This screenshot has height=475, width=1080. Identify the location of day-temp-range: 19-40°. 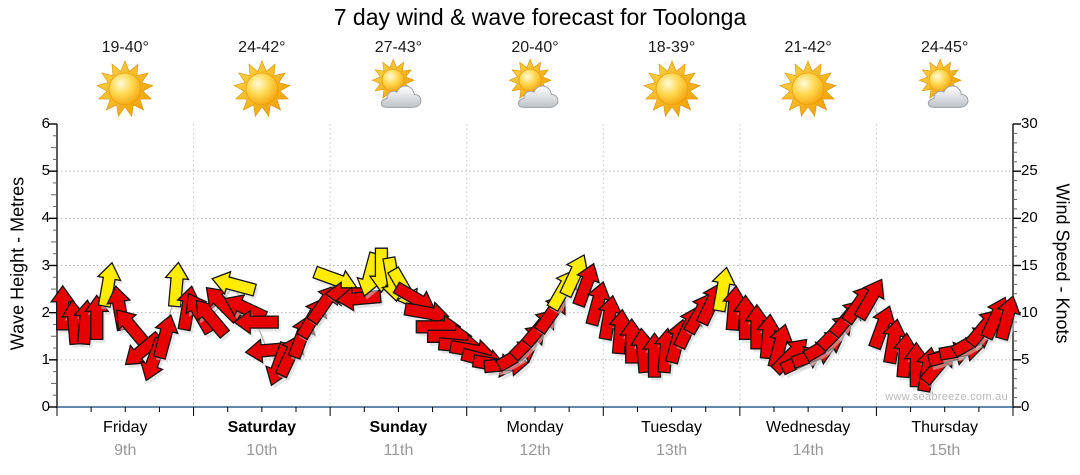
(125, 47).